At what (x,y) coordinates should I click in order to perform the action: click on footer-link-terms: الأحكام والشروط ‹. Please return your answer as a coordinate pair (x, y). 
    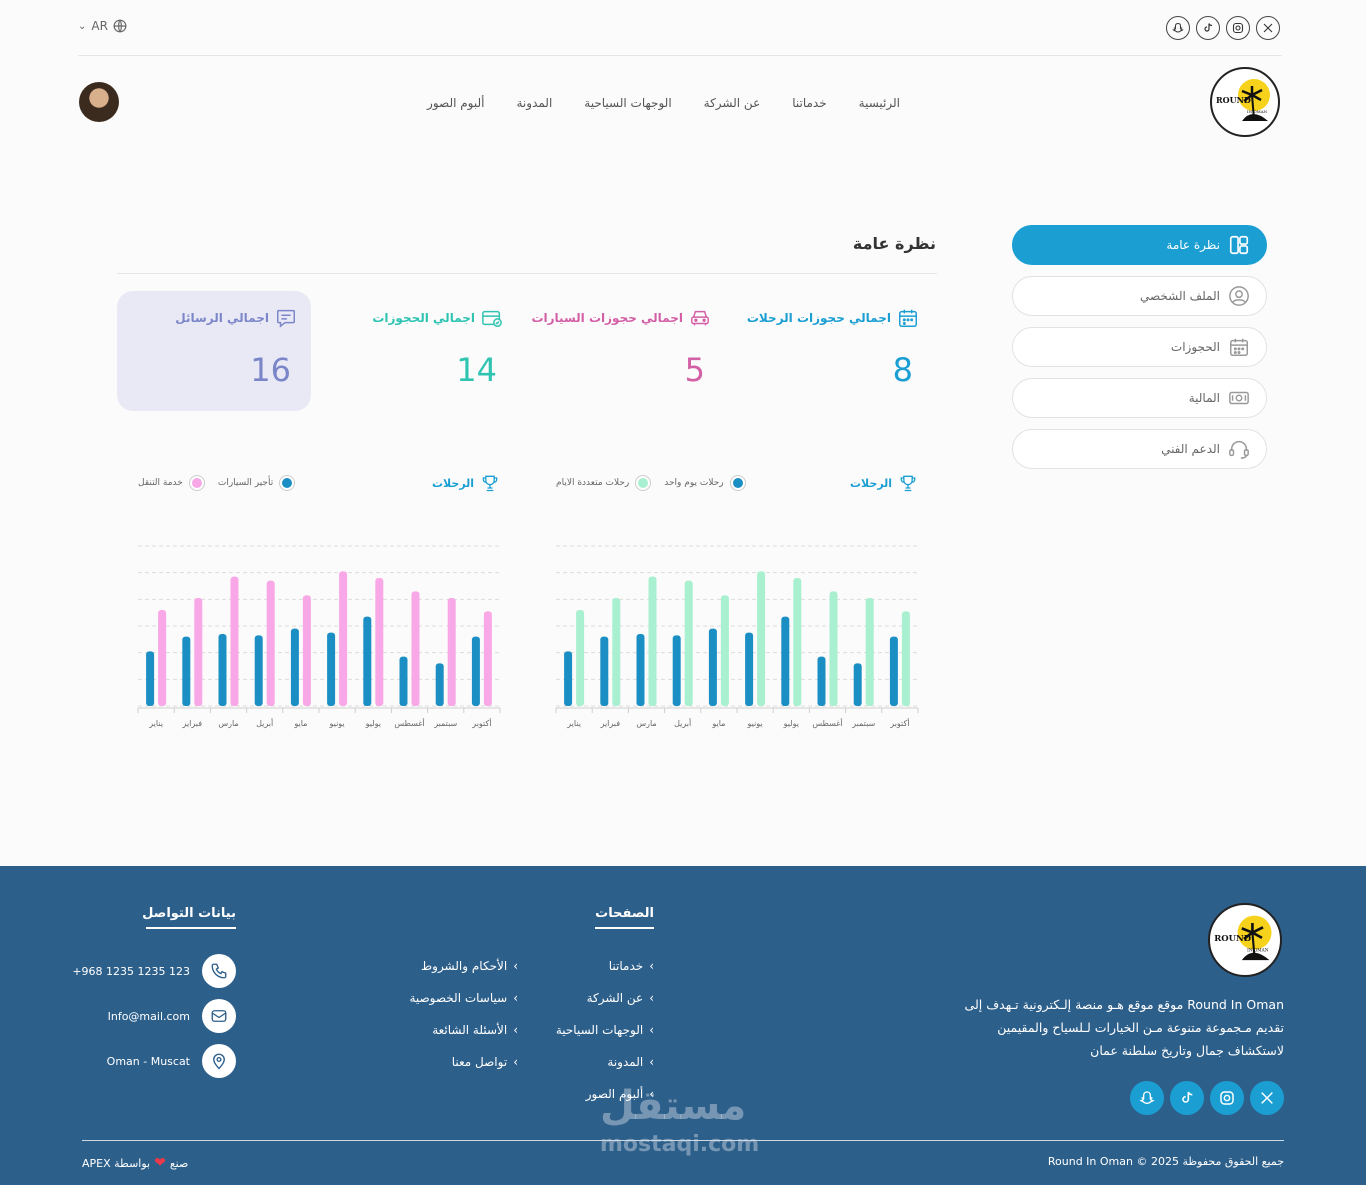
    Looking at the image, I should click on (469, 966).